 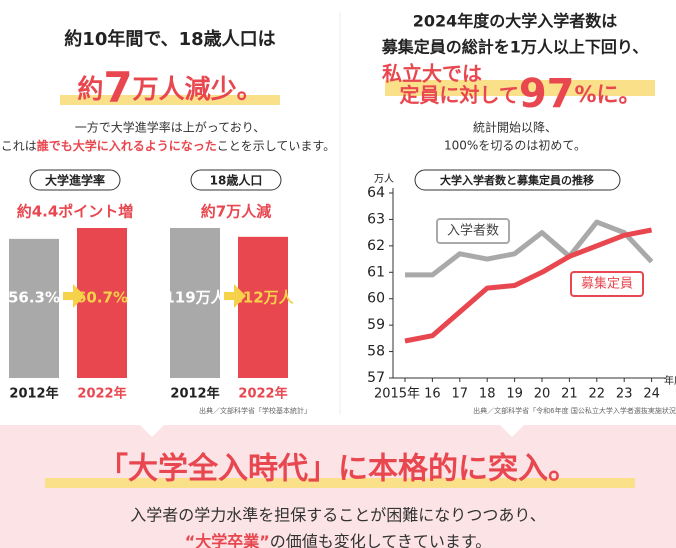 I want to click on chart-subtitle: 約7万人減, so click(x=236, y=212).